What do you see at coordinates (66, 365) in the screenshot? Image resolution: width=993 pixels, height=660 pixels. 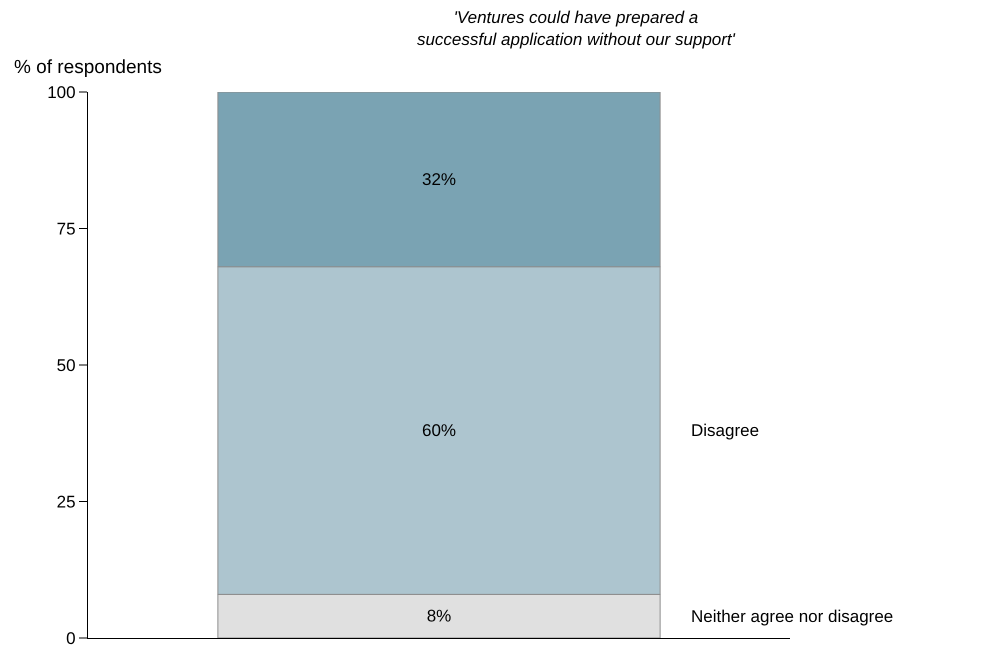 I see `y-tick-label: 50` at bounding box center [66, 365].